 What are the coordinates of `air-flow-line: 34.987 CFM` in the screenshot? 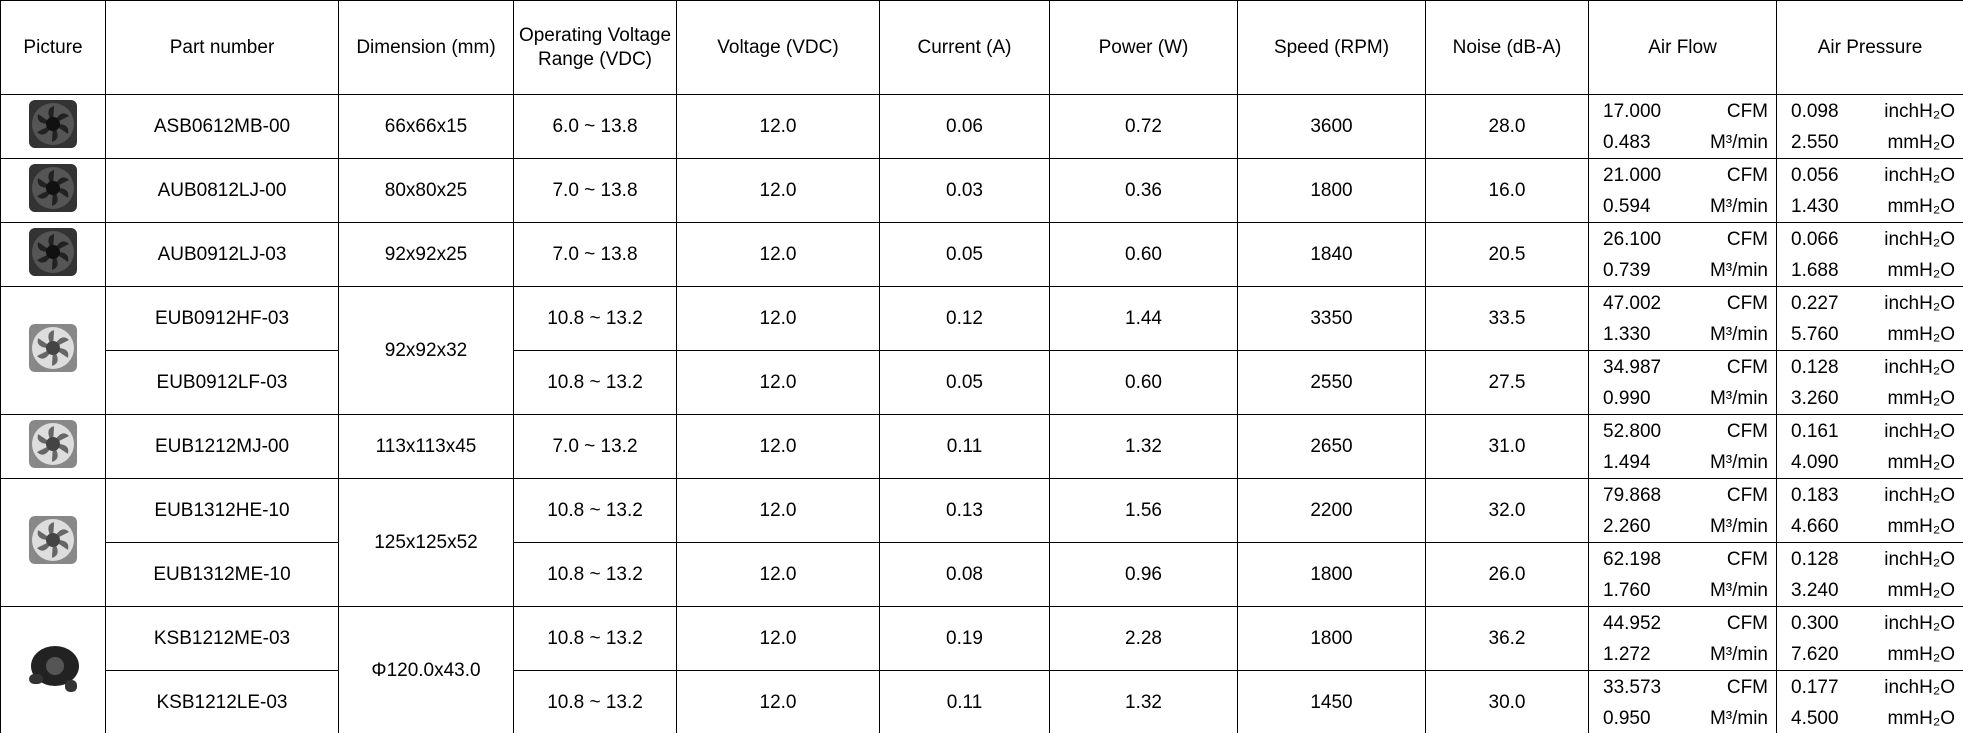 It's located at (1683, 367).